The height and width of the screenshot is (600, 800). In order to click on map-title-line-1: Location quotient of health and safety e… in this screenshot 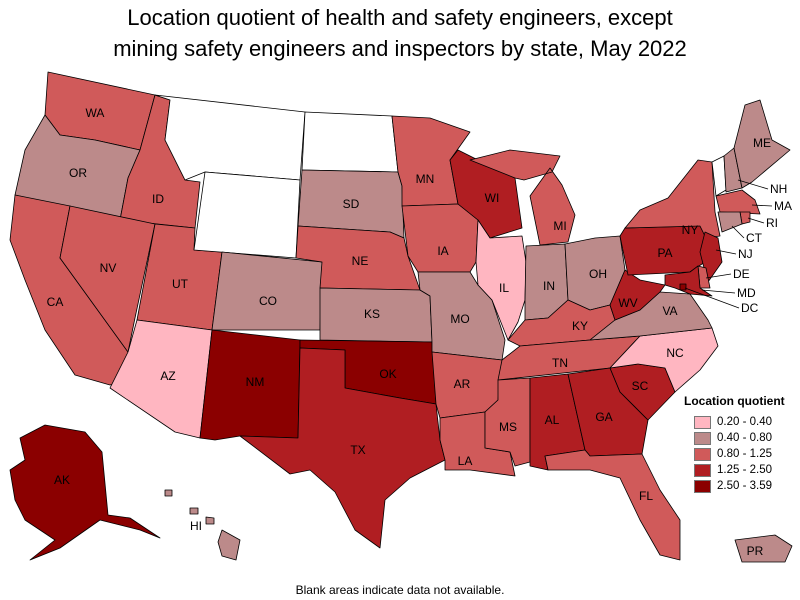, I will do `click(400, 17)`.